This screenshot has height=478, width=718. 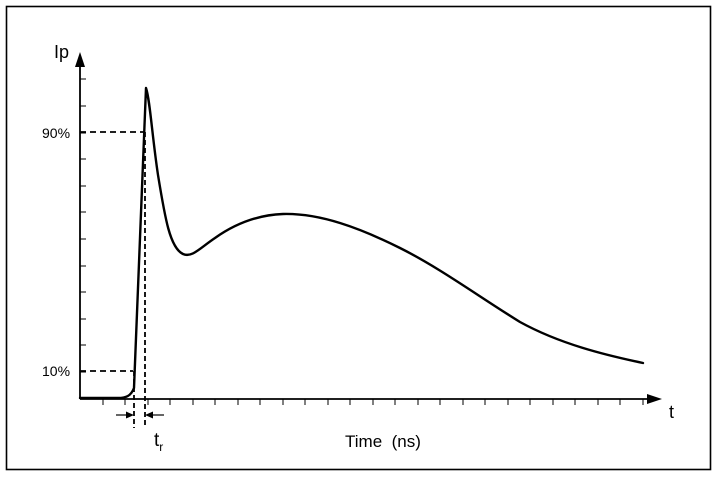 I want to click on y-axis-label: Ip, so click(x=61, y=52).